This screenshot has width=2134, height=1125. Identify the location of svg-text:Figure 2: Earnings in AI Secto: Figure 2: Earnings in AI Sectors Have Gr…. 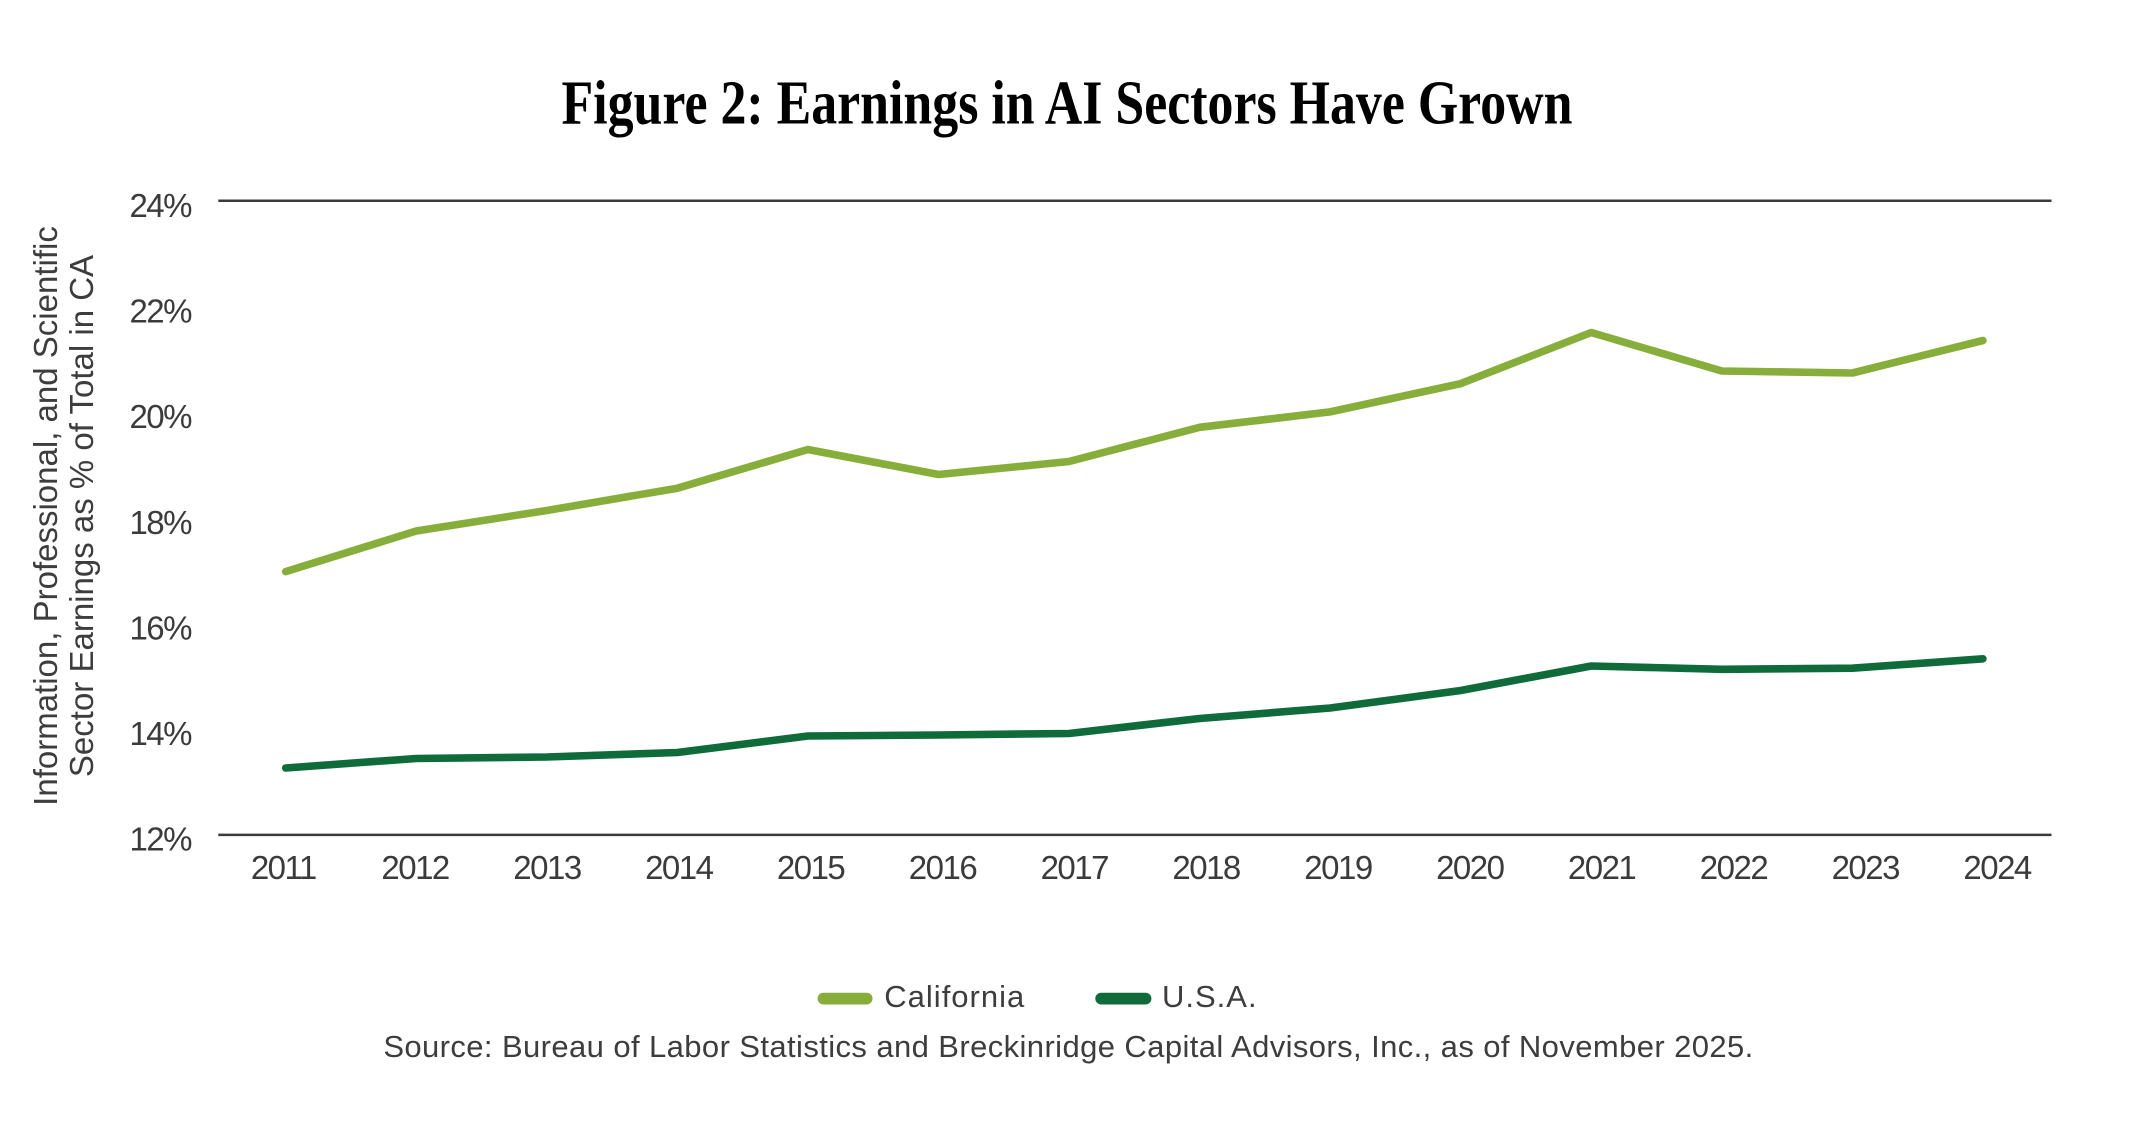
(1067, 104).